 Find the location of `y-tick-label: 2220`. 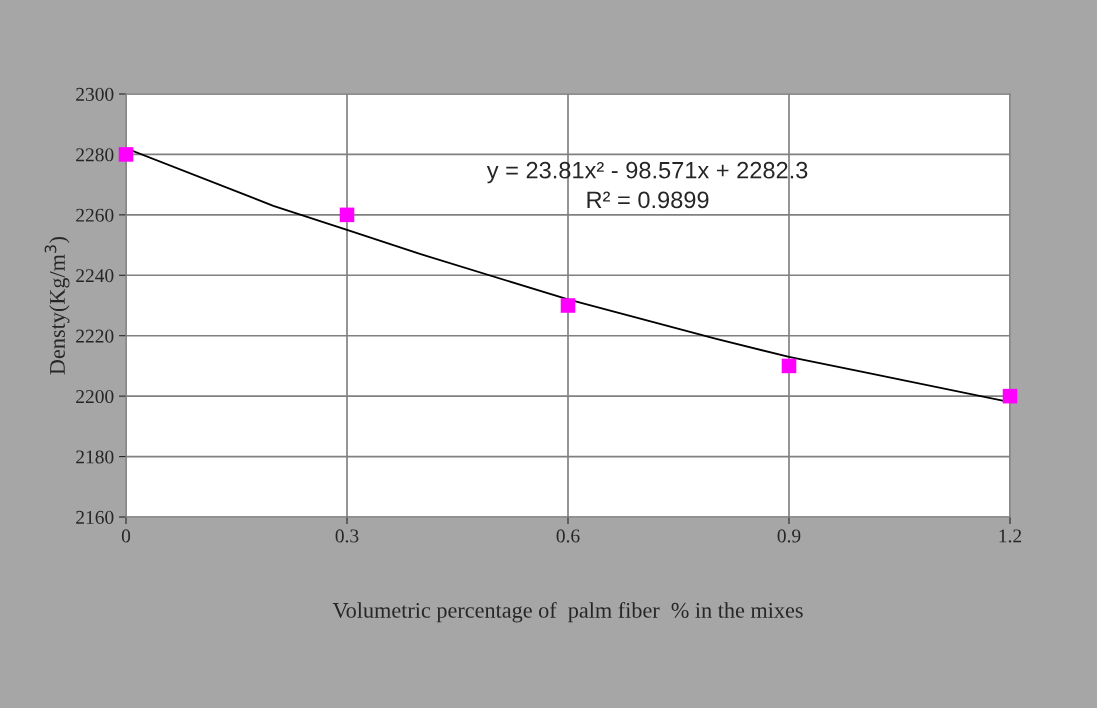

y-tick-label: 2220 is located at coordinates (95, 336).